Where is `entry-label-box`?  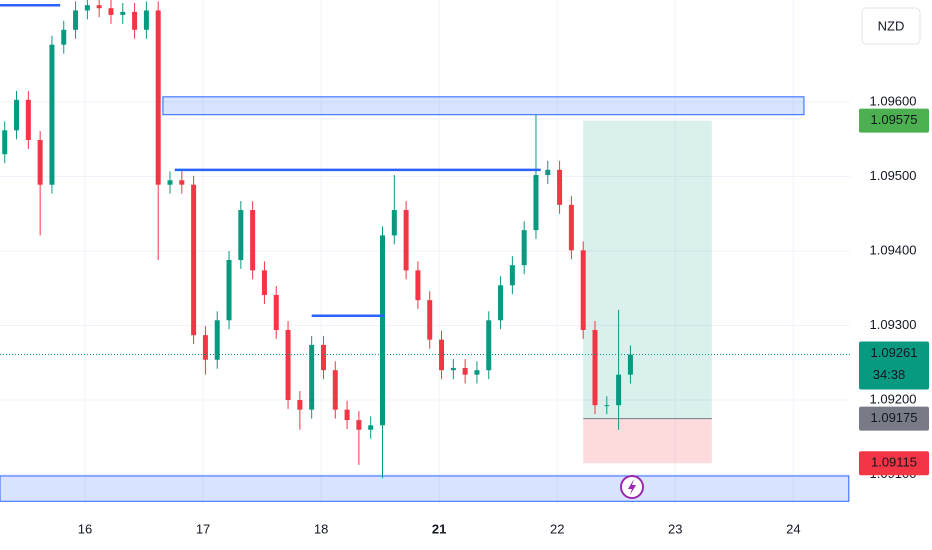 entry-label-box is located at coordinates (894, 418).